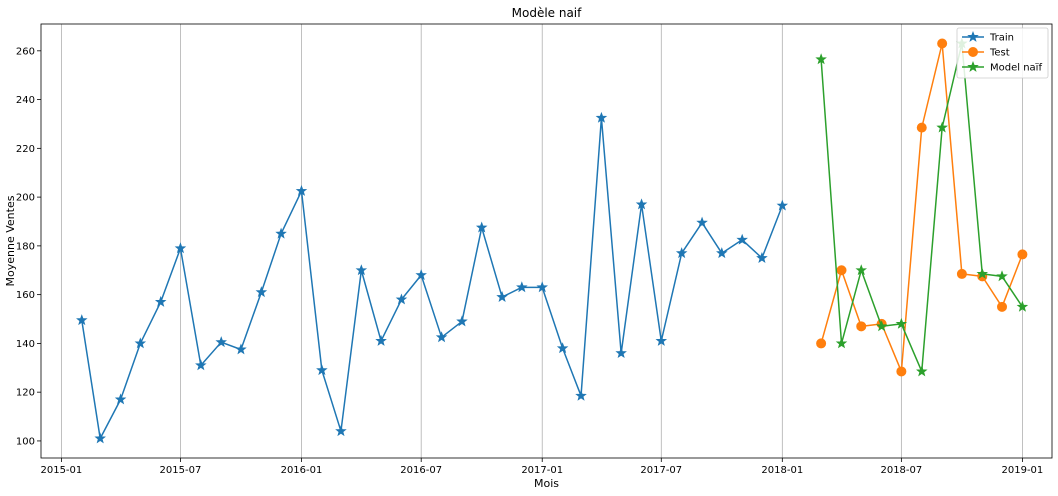 The image size is (1058, 496). Describe the element at coordinates (25, 198) in the screenshot. I see `y-tick-label: 200` at that location.